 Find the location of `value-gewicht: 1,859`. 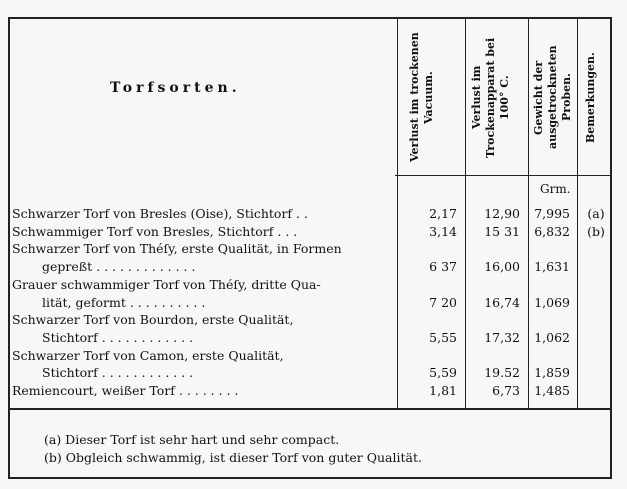

value-gewicht: 1,859 is located at coordinates (552, 373).